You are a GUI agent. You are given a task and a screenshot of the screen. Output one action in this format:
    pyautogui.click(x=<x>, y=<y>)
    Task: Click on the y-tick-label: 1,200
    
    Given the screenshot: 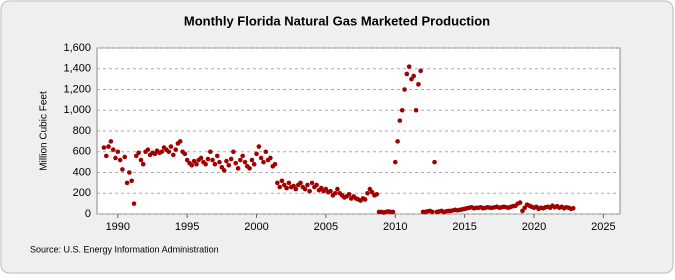 What is the action you would take?
    pyautogui.click(x=77, y=89)
    